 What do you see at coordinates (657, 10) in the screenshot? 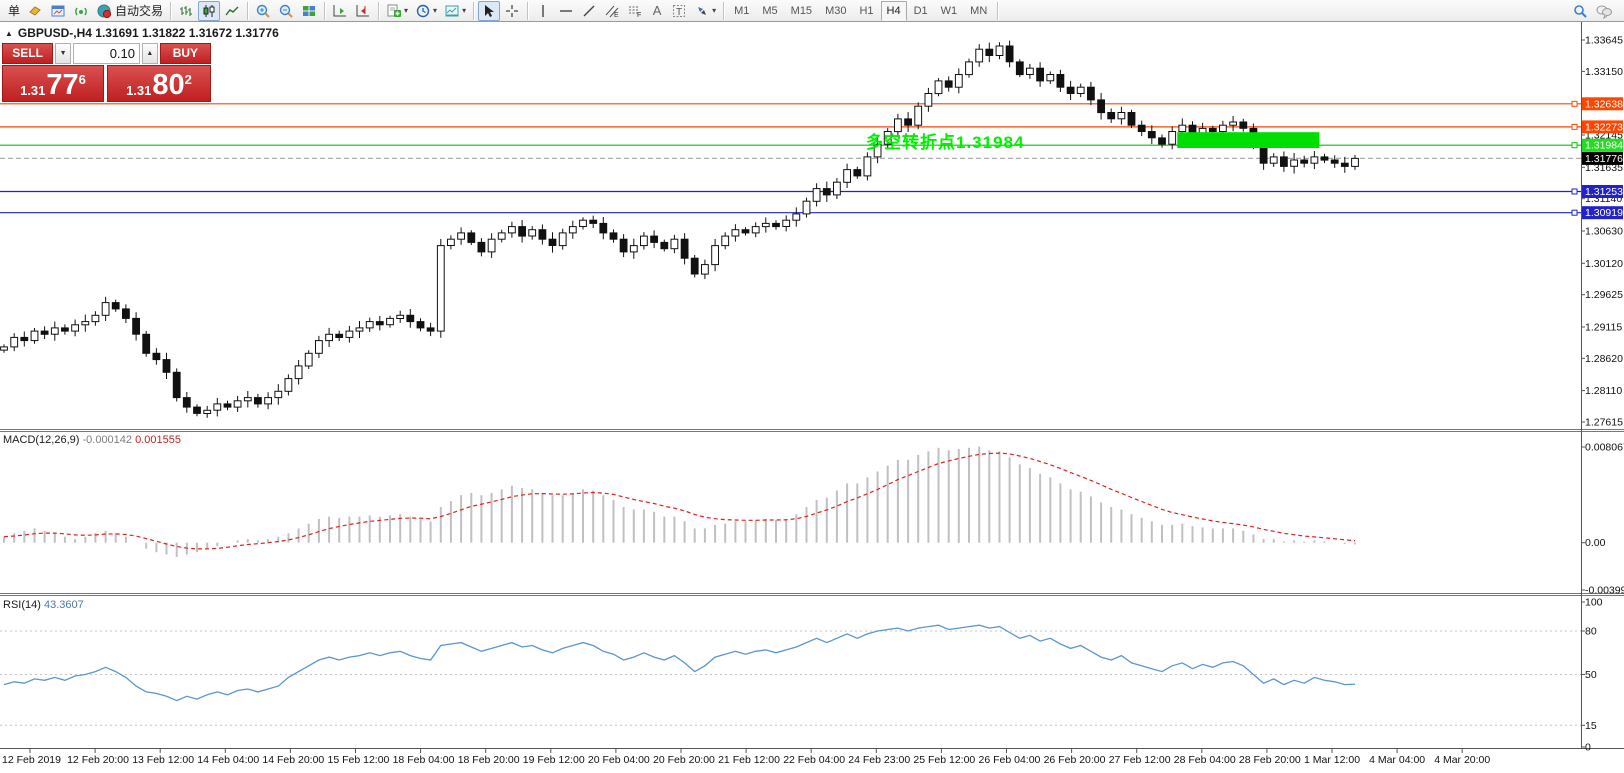
I see `text-tool-icon: A` at bounding box center [657, 10].